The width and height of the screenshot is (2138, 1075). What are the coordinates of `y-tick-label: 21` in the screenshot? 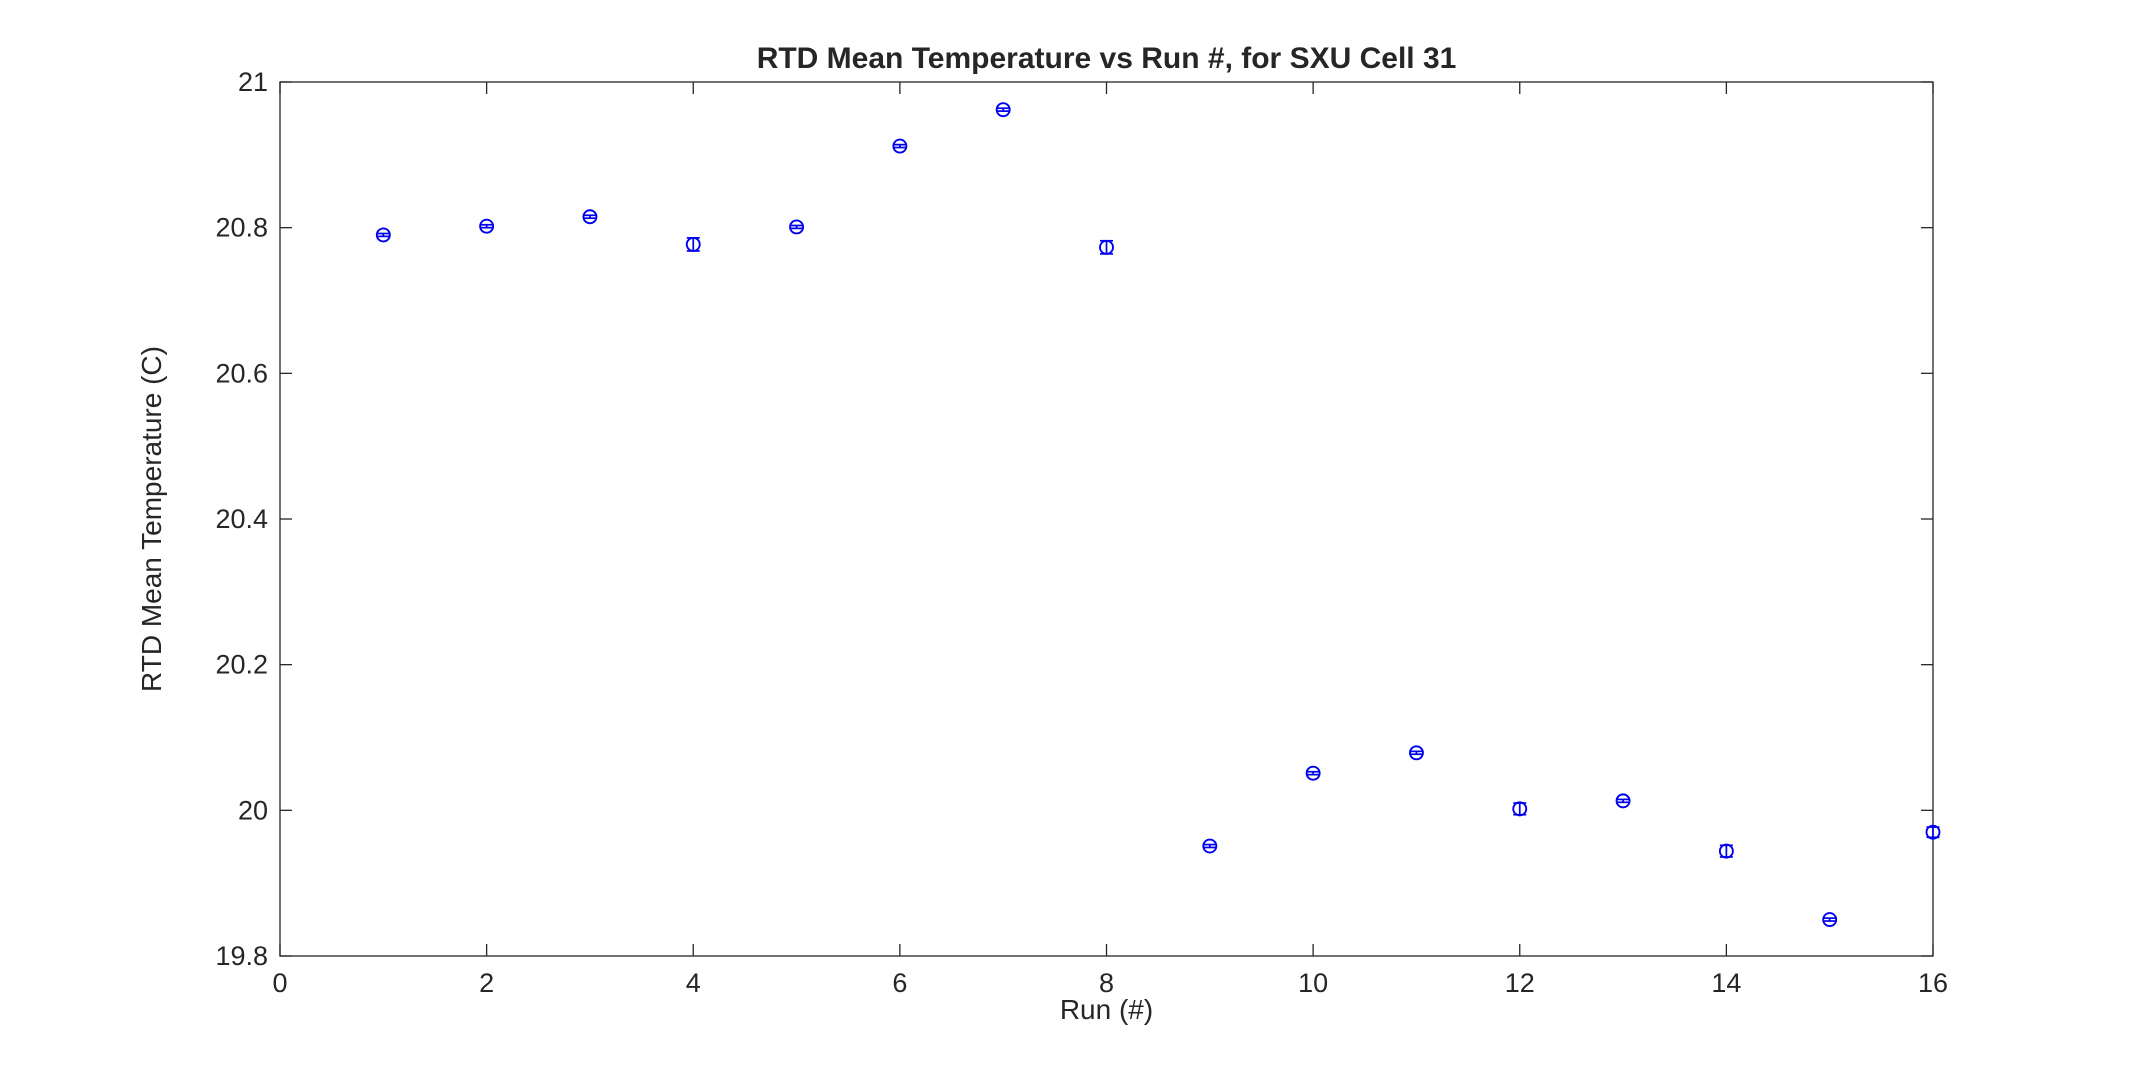 It's located at (253, 82).